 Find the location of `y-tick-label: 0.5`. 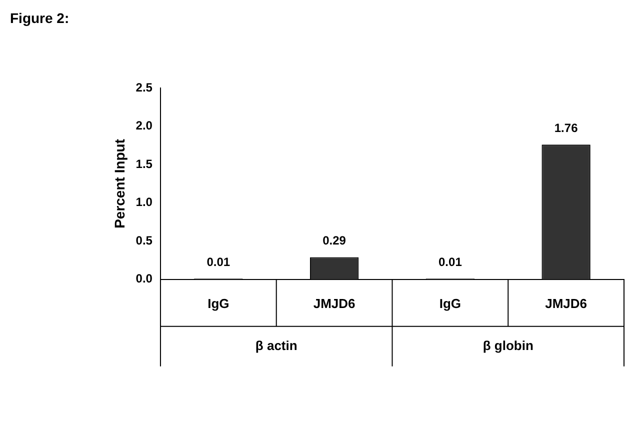

y-tick-label: 0.5 is located at coordinates (144, 240).